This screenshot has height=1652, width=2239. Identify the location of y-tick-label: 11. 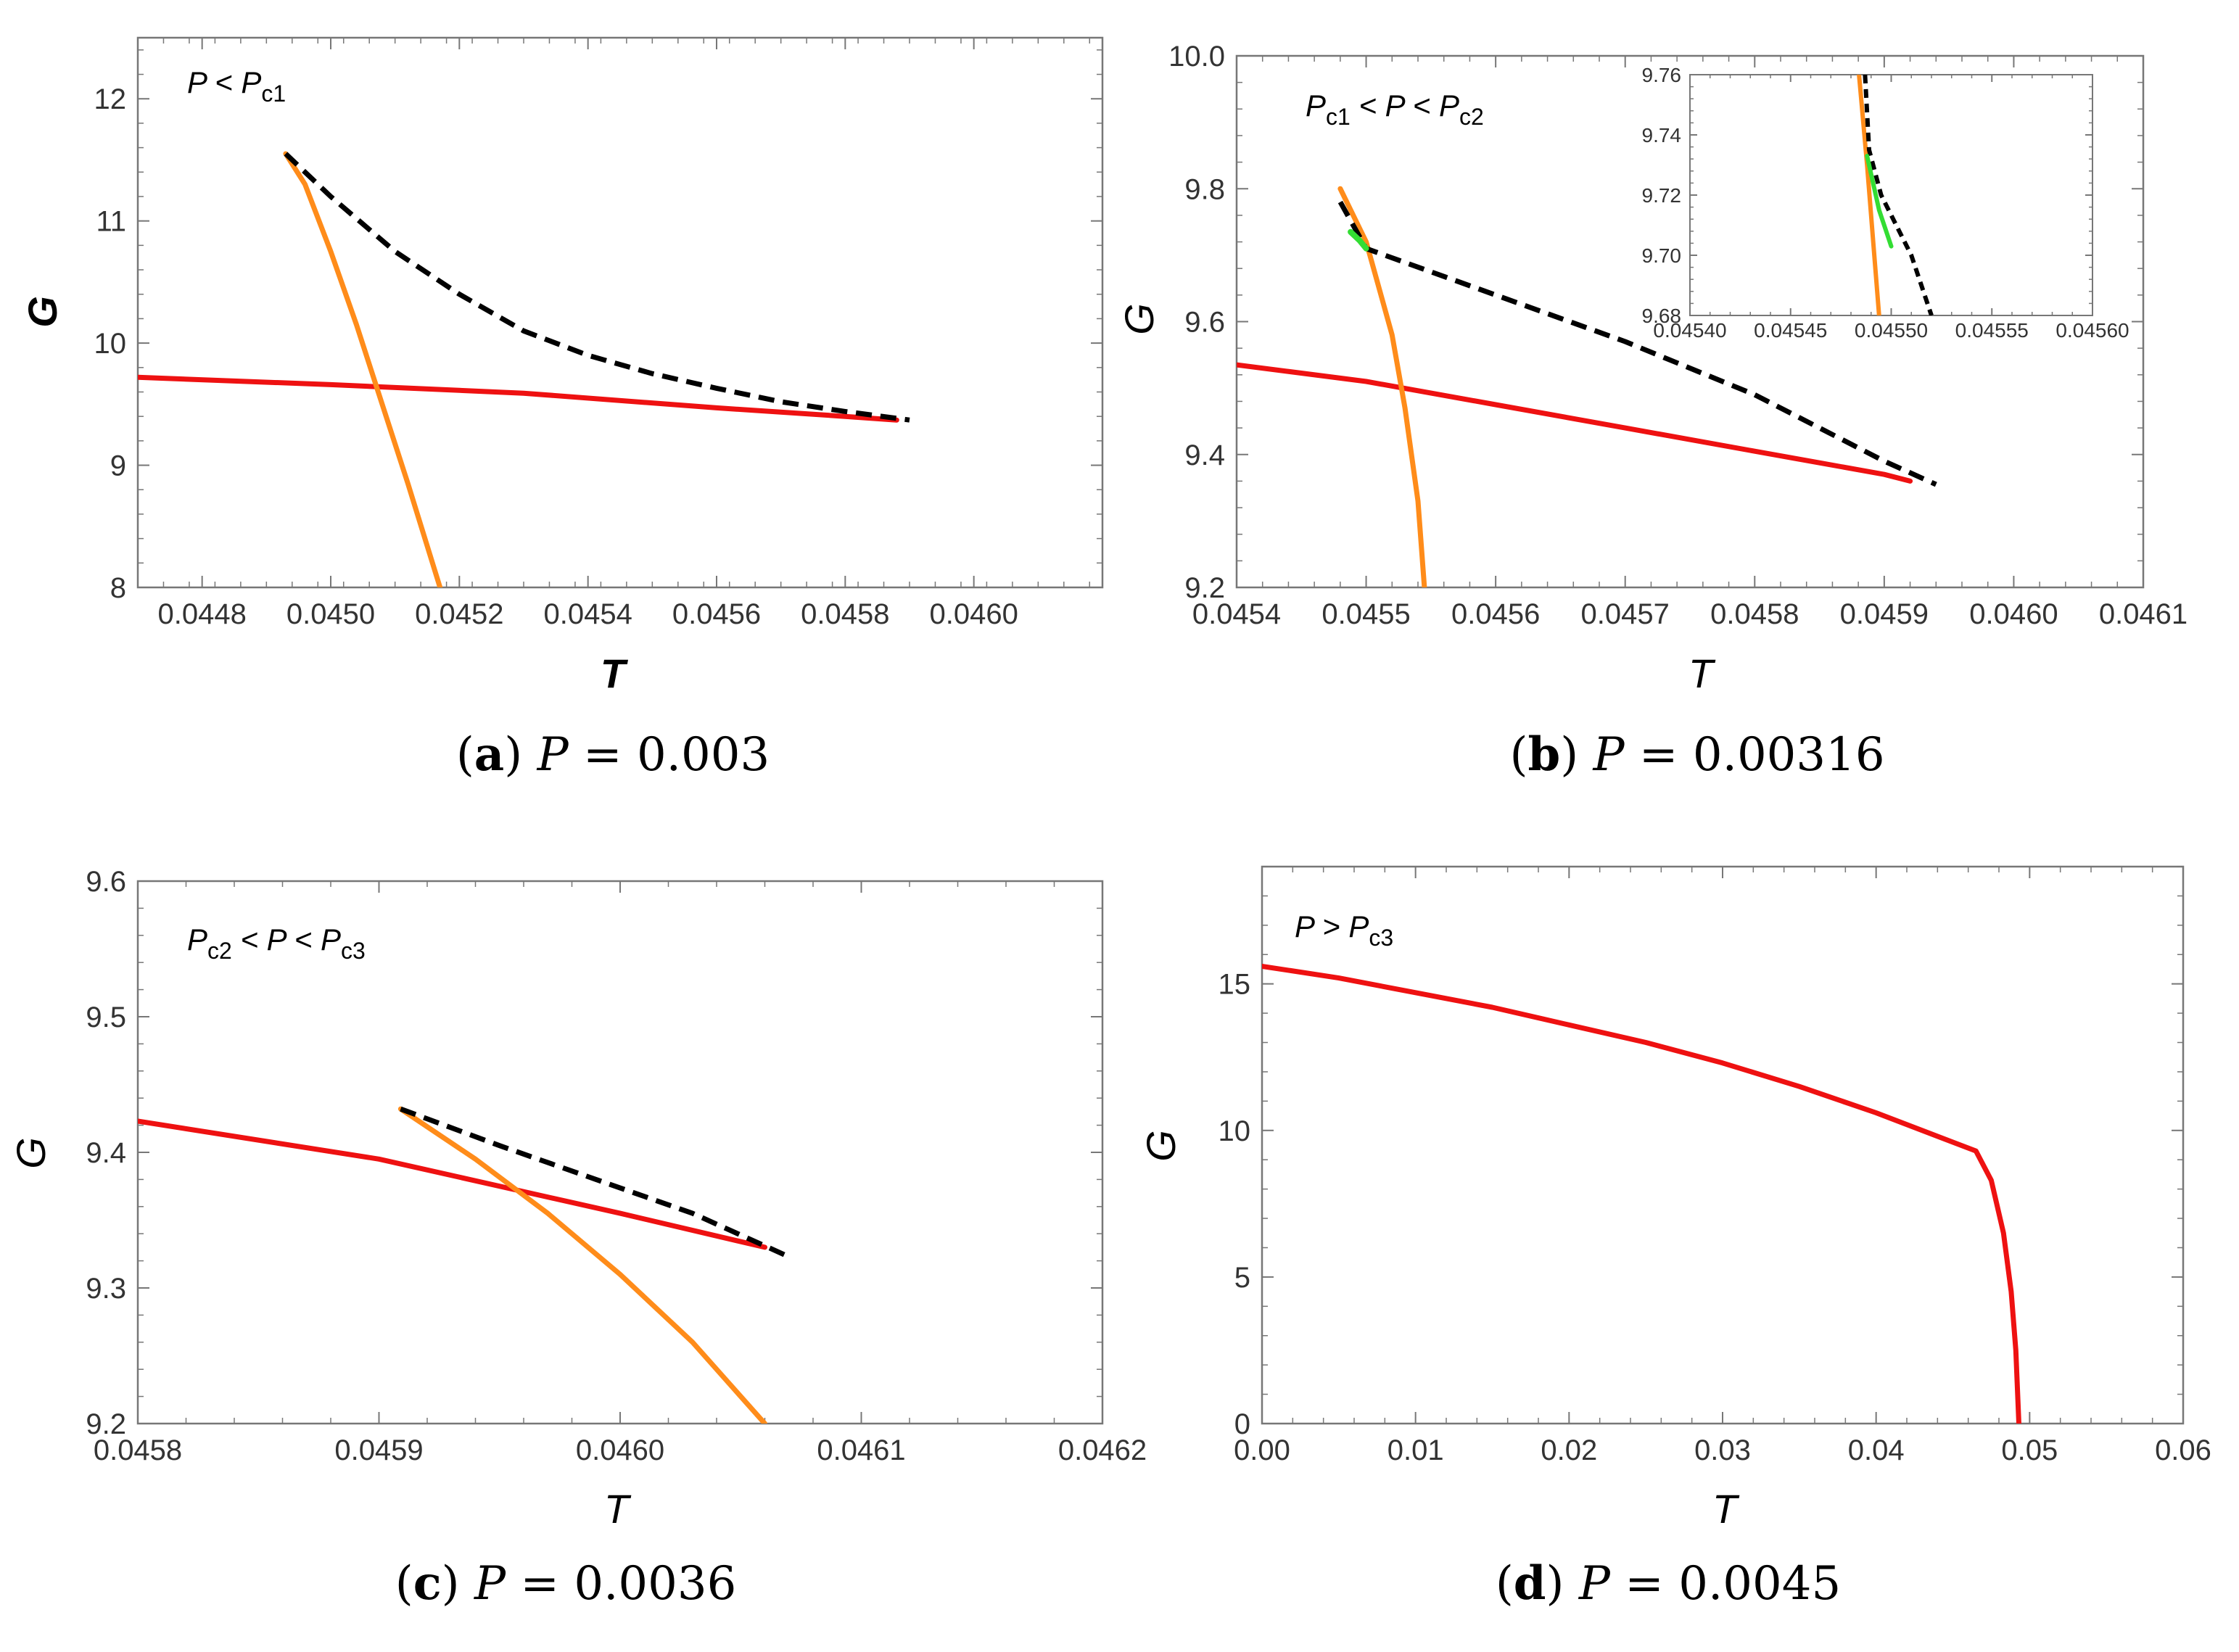
(111, 222).